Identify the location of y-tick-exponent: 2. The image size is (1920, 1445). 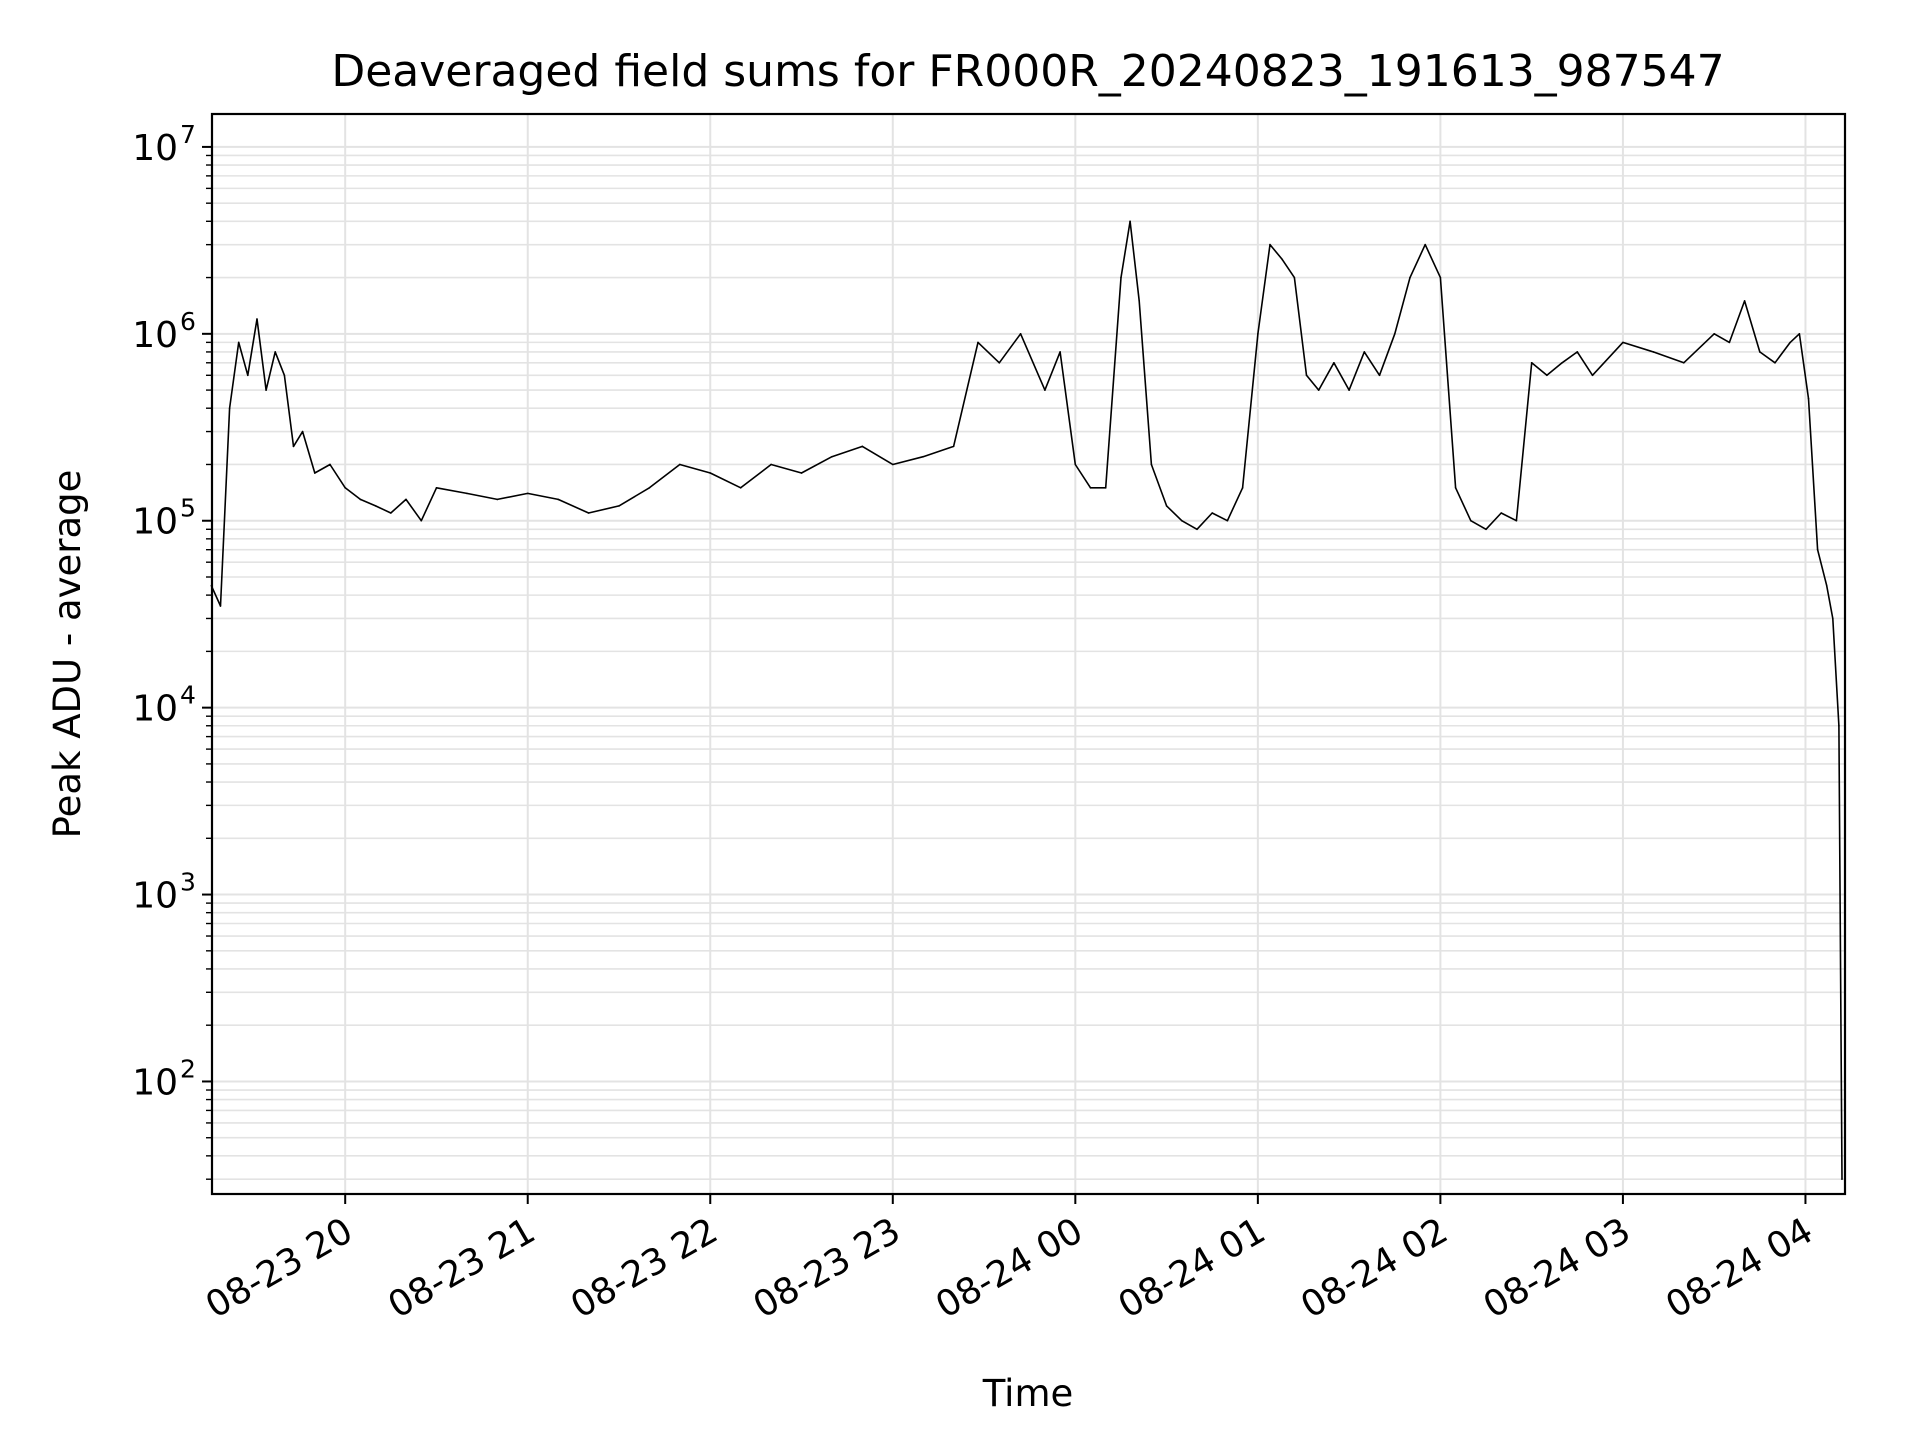
(188, 1068).